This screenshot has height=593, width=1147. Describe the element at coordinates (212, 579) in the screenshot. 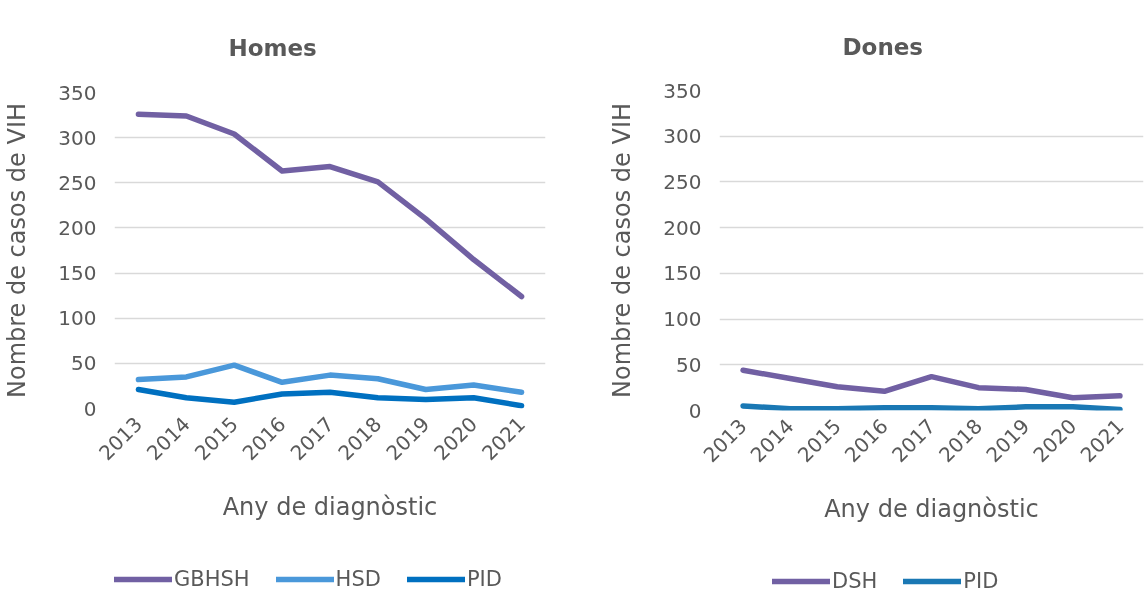

I see `legend-label: GBHSH` at that location.